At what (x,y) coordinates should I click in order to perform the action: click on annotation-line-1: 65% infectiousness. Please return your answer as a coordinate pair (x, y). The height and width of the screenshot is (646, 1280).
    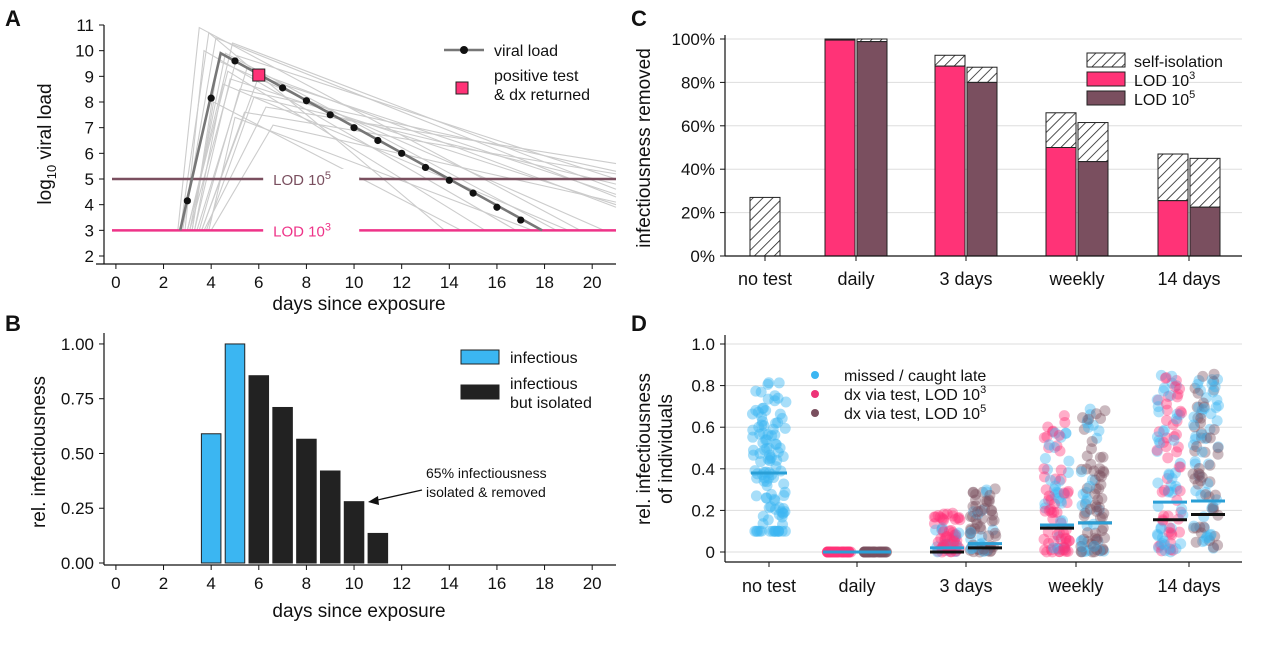
    Looking at the image, I should click on (486, 473).